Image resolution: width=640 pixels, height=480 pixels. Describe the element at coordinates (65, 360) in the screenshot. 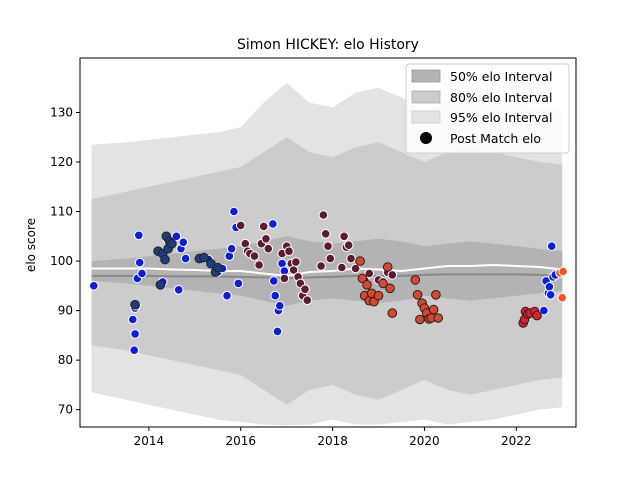

I see `y-tick-label: 80` at that location.